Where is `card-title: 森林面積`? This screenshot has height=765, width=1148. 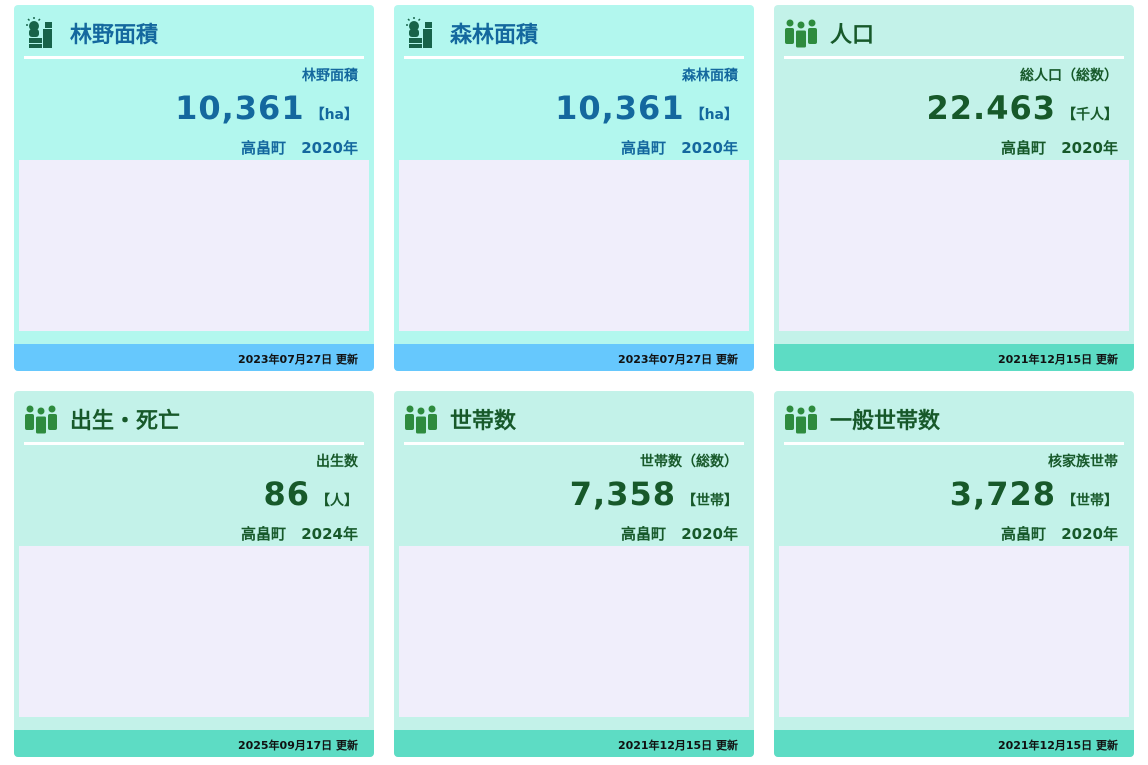
card-title: 森林面積 is located at coordinates (494, 35).